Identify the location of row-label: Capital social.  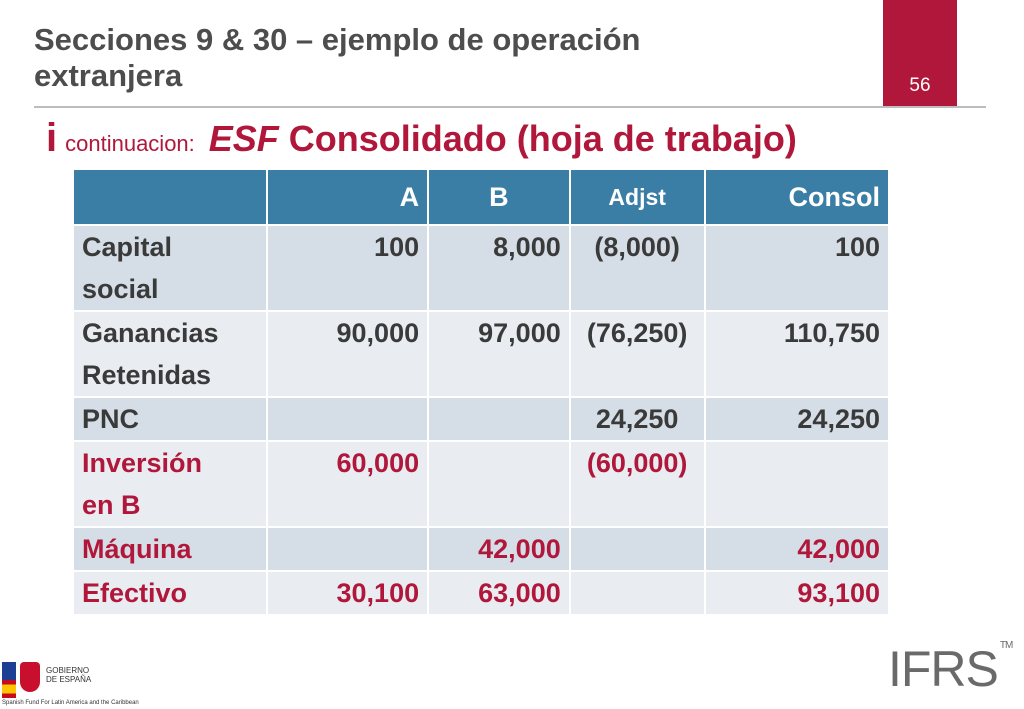
(170, 268).